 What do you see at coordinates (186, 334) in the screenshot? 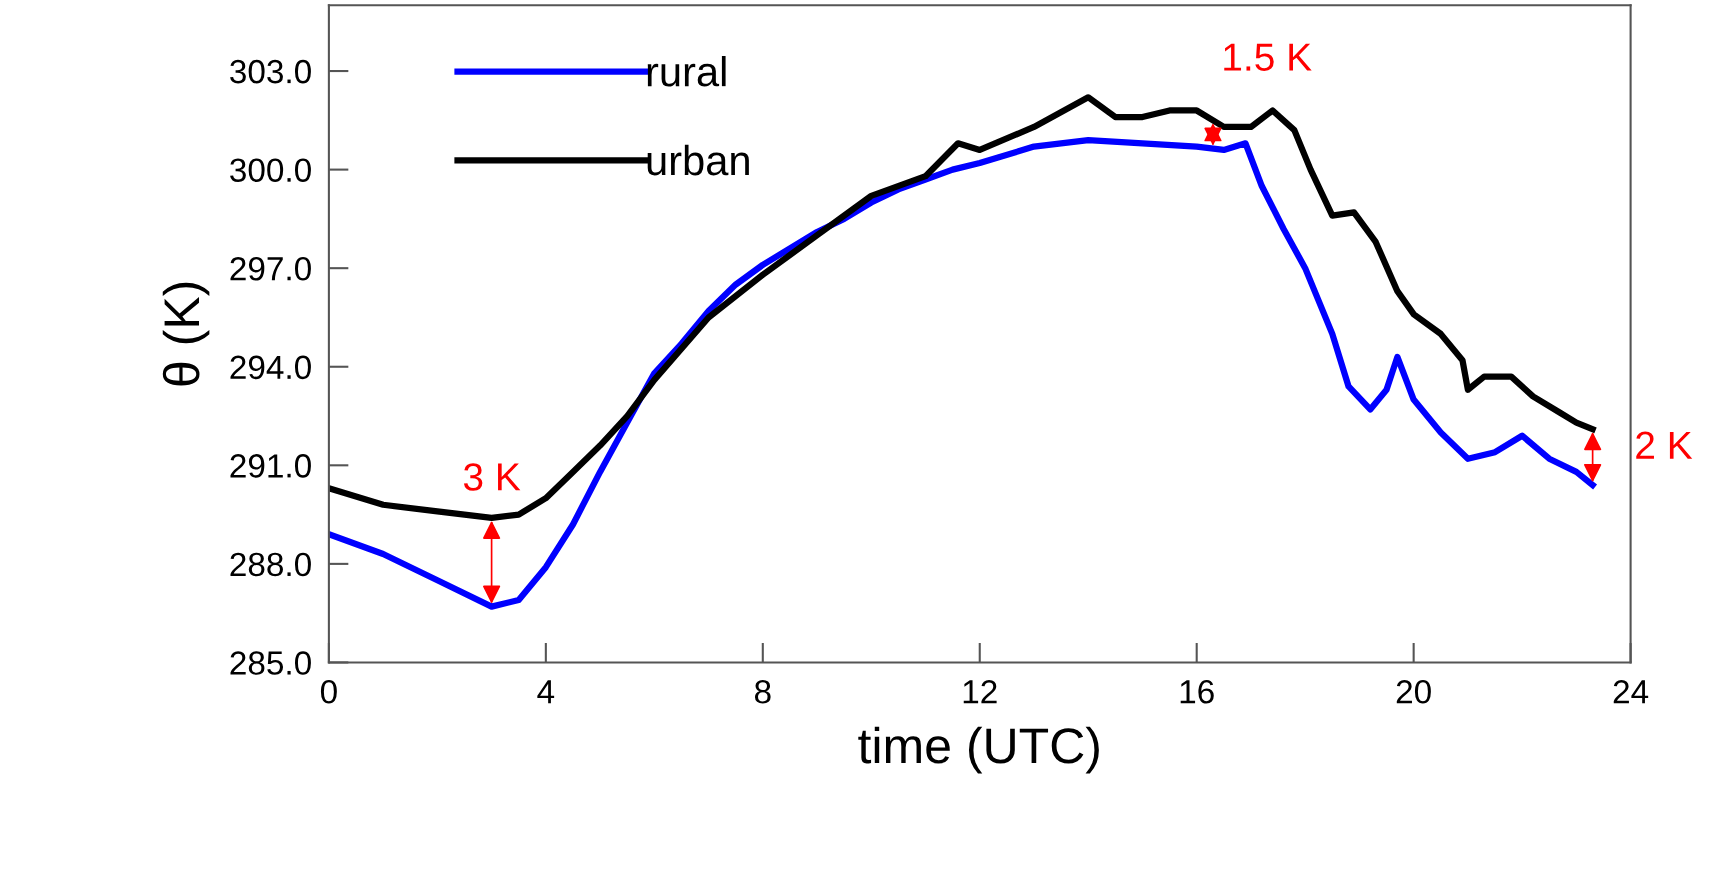
I see `y-axis-title: θ (K)` at bounding box center [186, 334].